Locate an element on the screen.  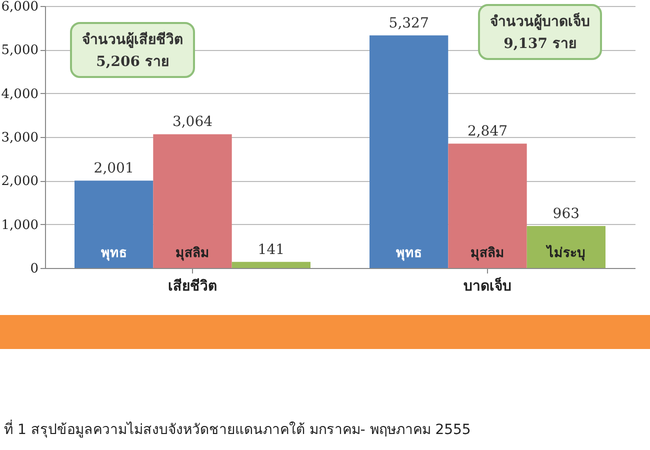
annotation: จำนวนผู้บาดเจ็บ 9,137 ราย is located at coordinates (540, 32).